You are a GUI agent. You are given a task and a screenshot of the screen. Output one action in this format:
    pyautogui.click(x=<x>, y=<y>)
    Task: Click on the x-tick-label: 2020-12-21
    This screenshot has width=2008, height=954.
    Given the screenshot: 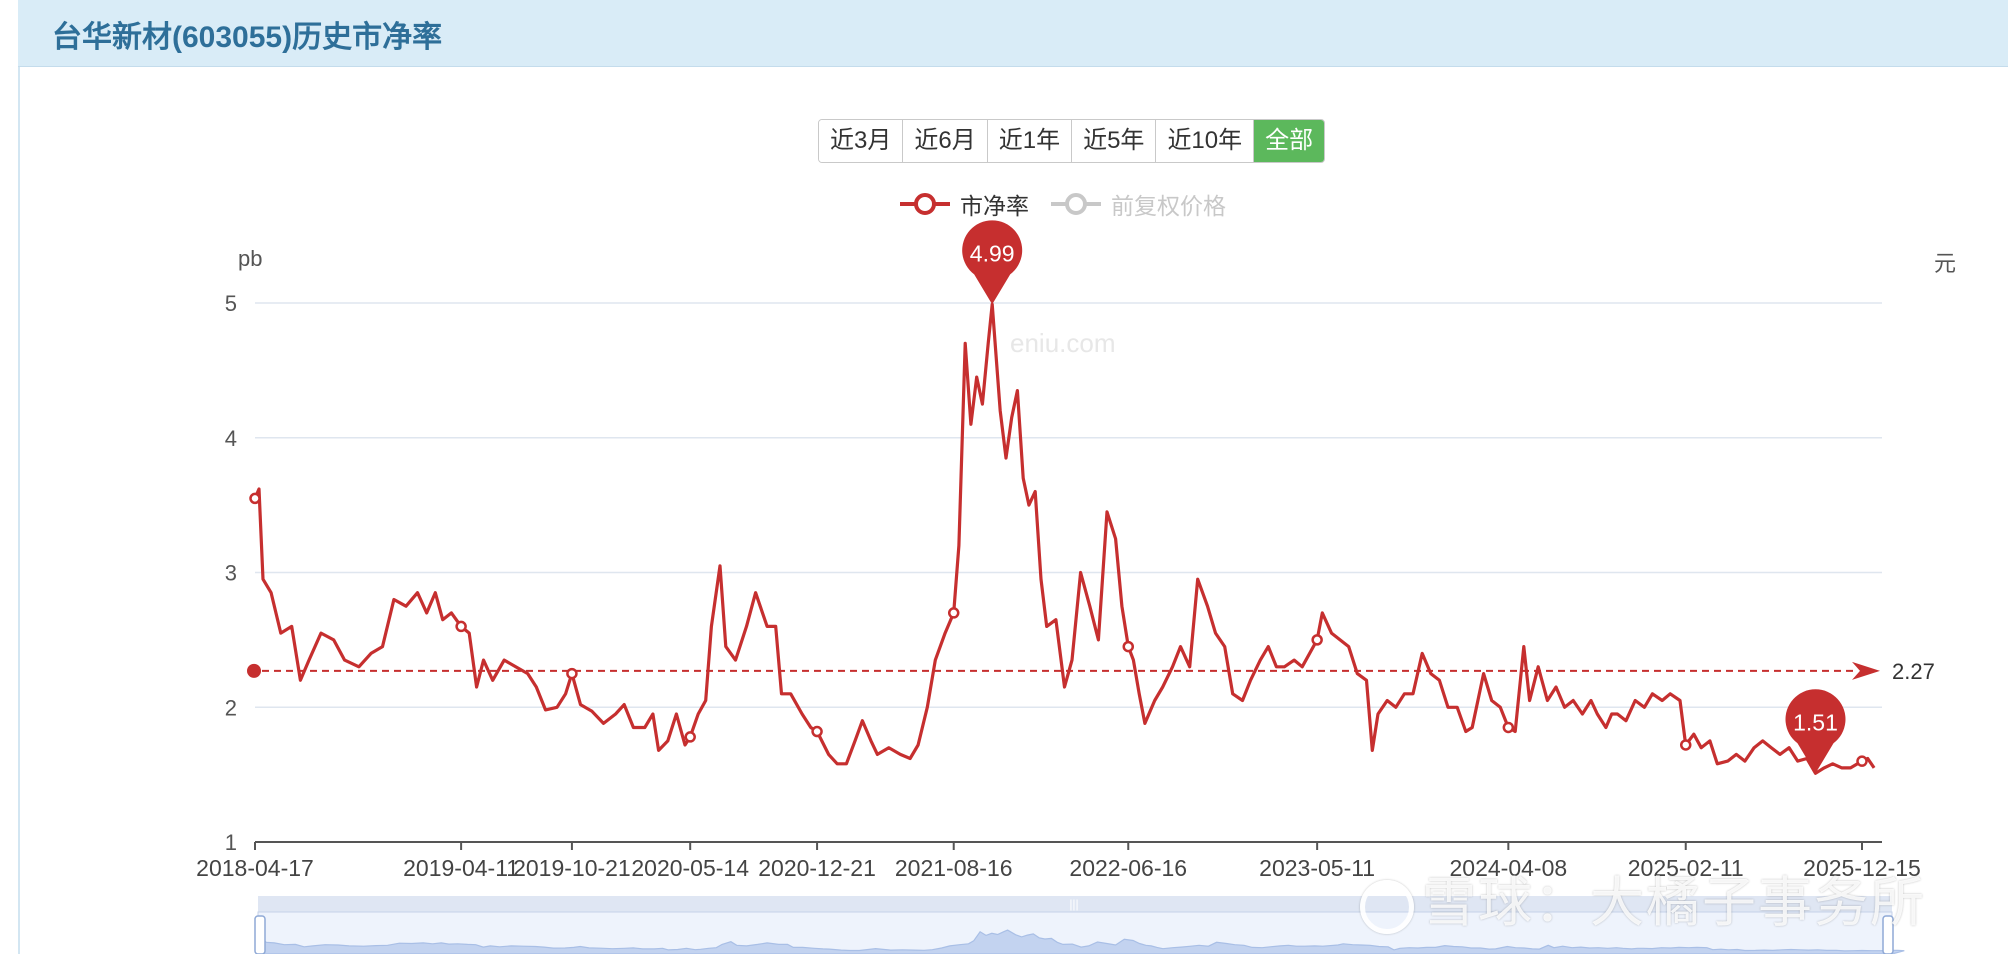 What is the action you would take?
    pyautogui.click(x=817, y=868)
    